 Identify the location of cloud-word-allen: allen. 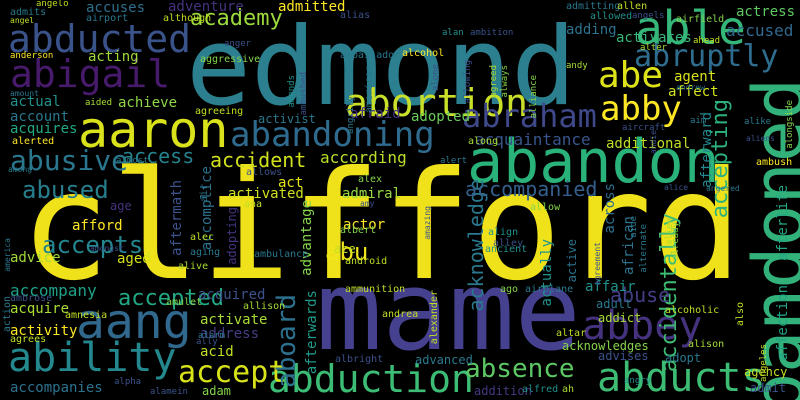
(632, 6).